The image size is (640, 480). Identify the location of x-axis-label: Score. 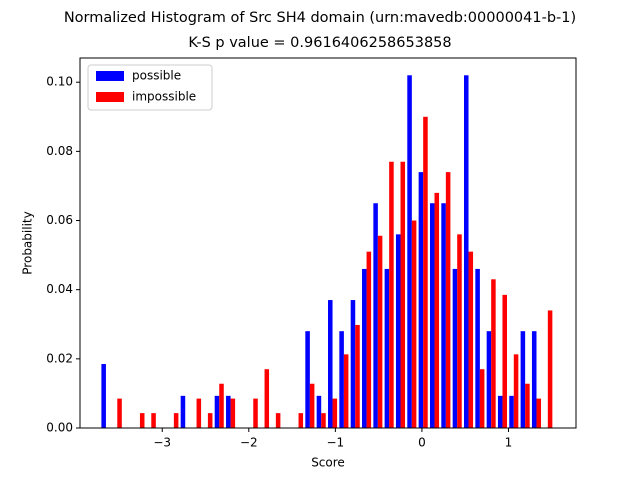
(328, 463).